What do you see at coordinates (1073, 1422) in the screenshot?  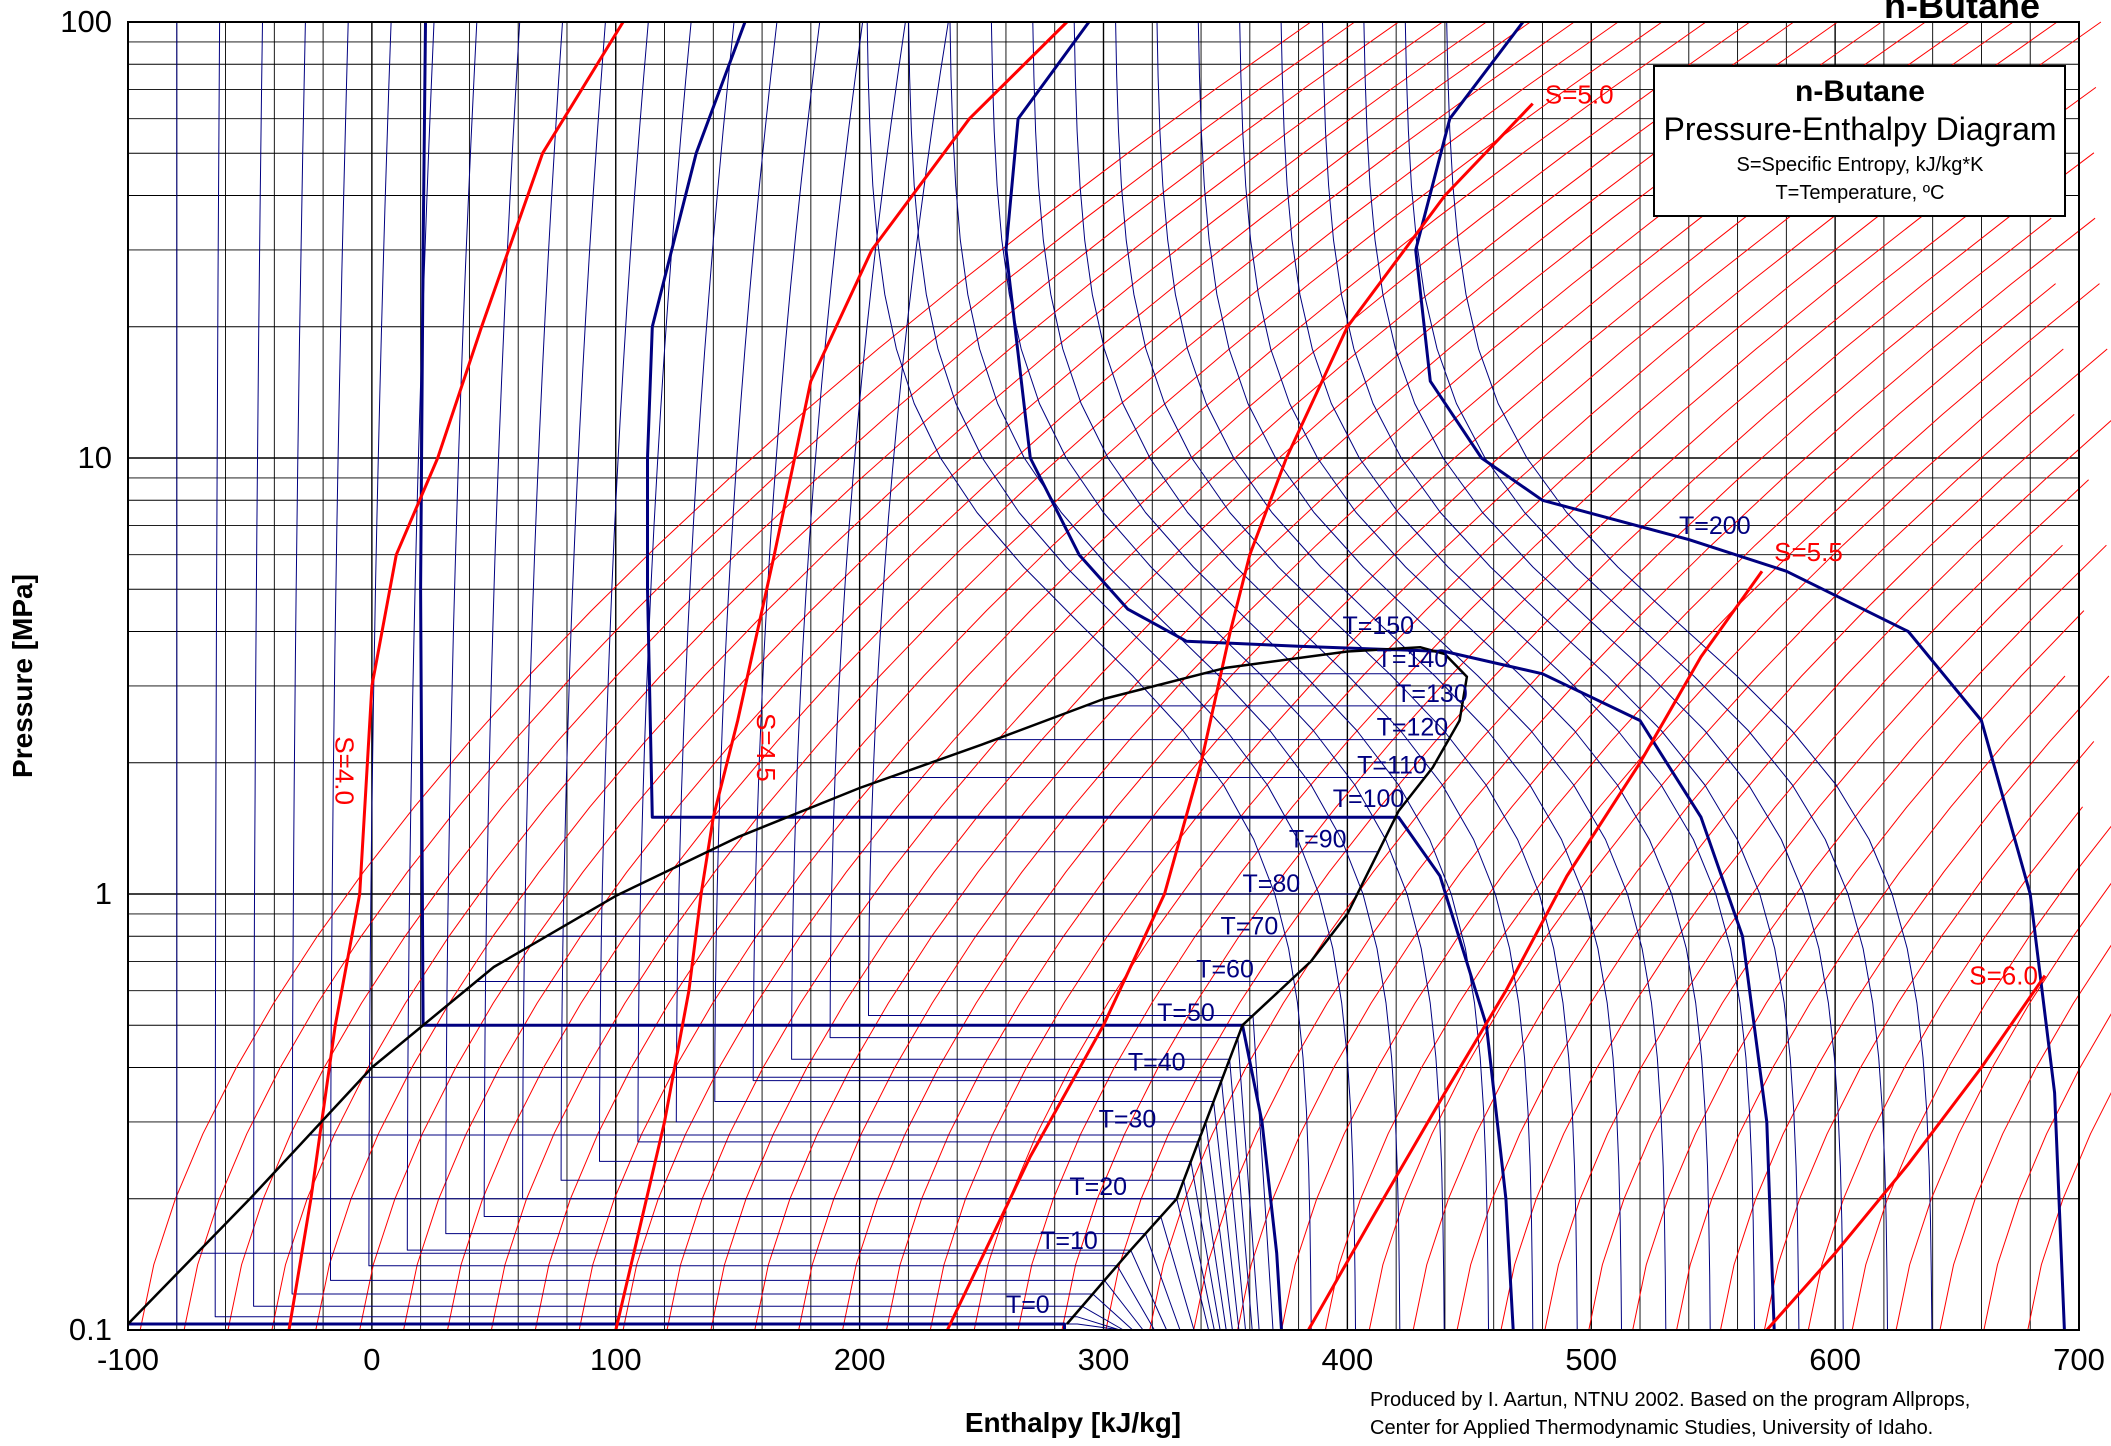 I see `x-axis-title: Enthalpy [kJ/kg]` at bounding box center [1073, 1422].